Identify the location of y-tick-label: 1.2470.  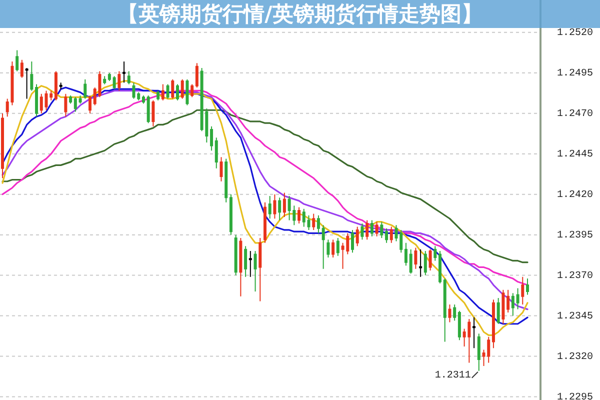
(575, 114).